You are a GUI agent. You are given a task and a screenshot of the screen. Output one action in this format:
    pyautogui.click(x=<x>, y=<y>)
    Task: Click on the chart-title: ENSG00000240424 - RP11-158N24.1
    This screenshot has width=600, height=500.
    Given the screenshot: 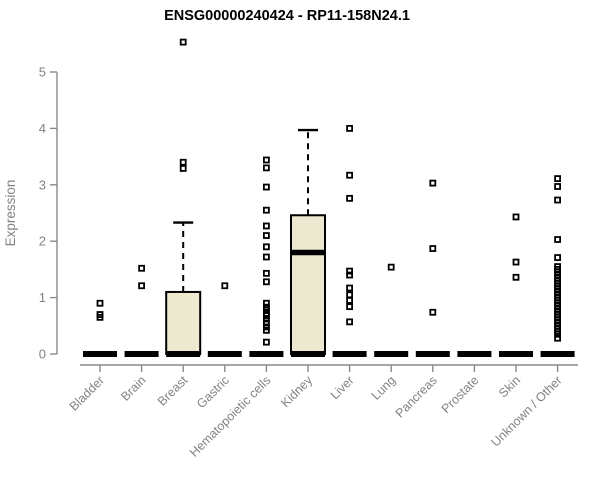 What is the action you would take?
    pyautogui.click(x=287, y=16)
    